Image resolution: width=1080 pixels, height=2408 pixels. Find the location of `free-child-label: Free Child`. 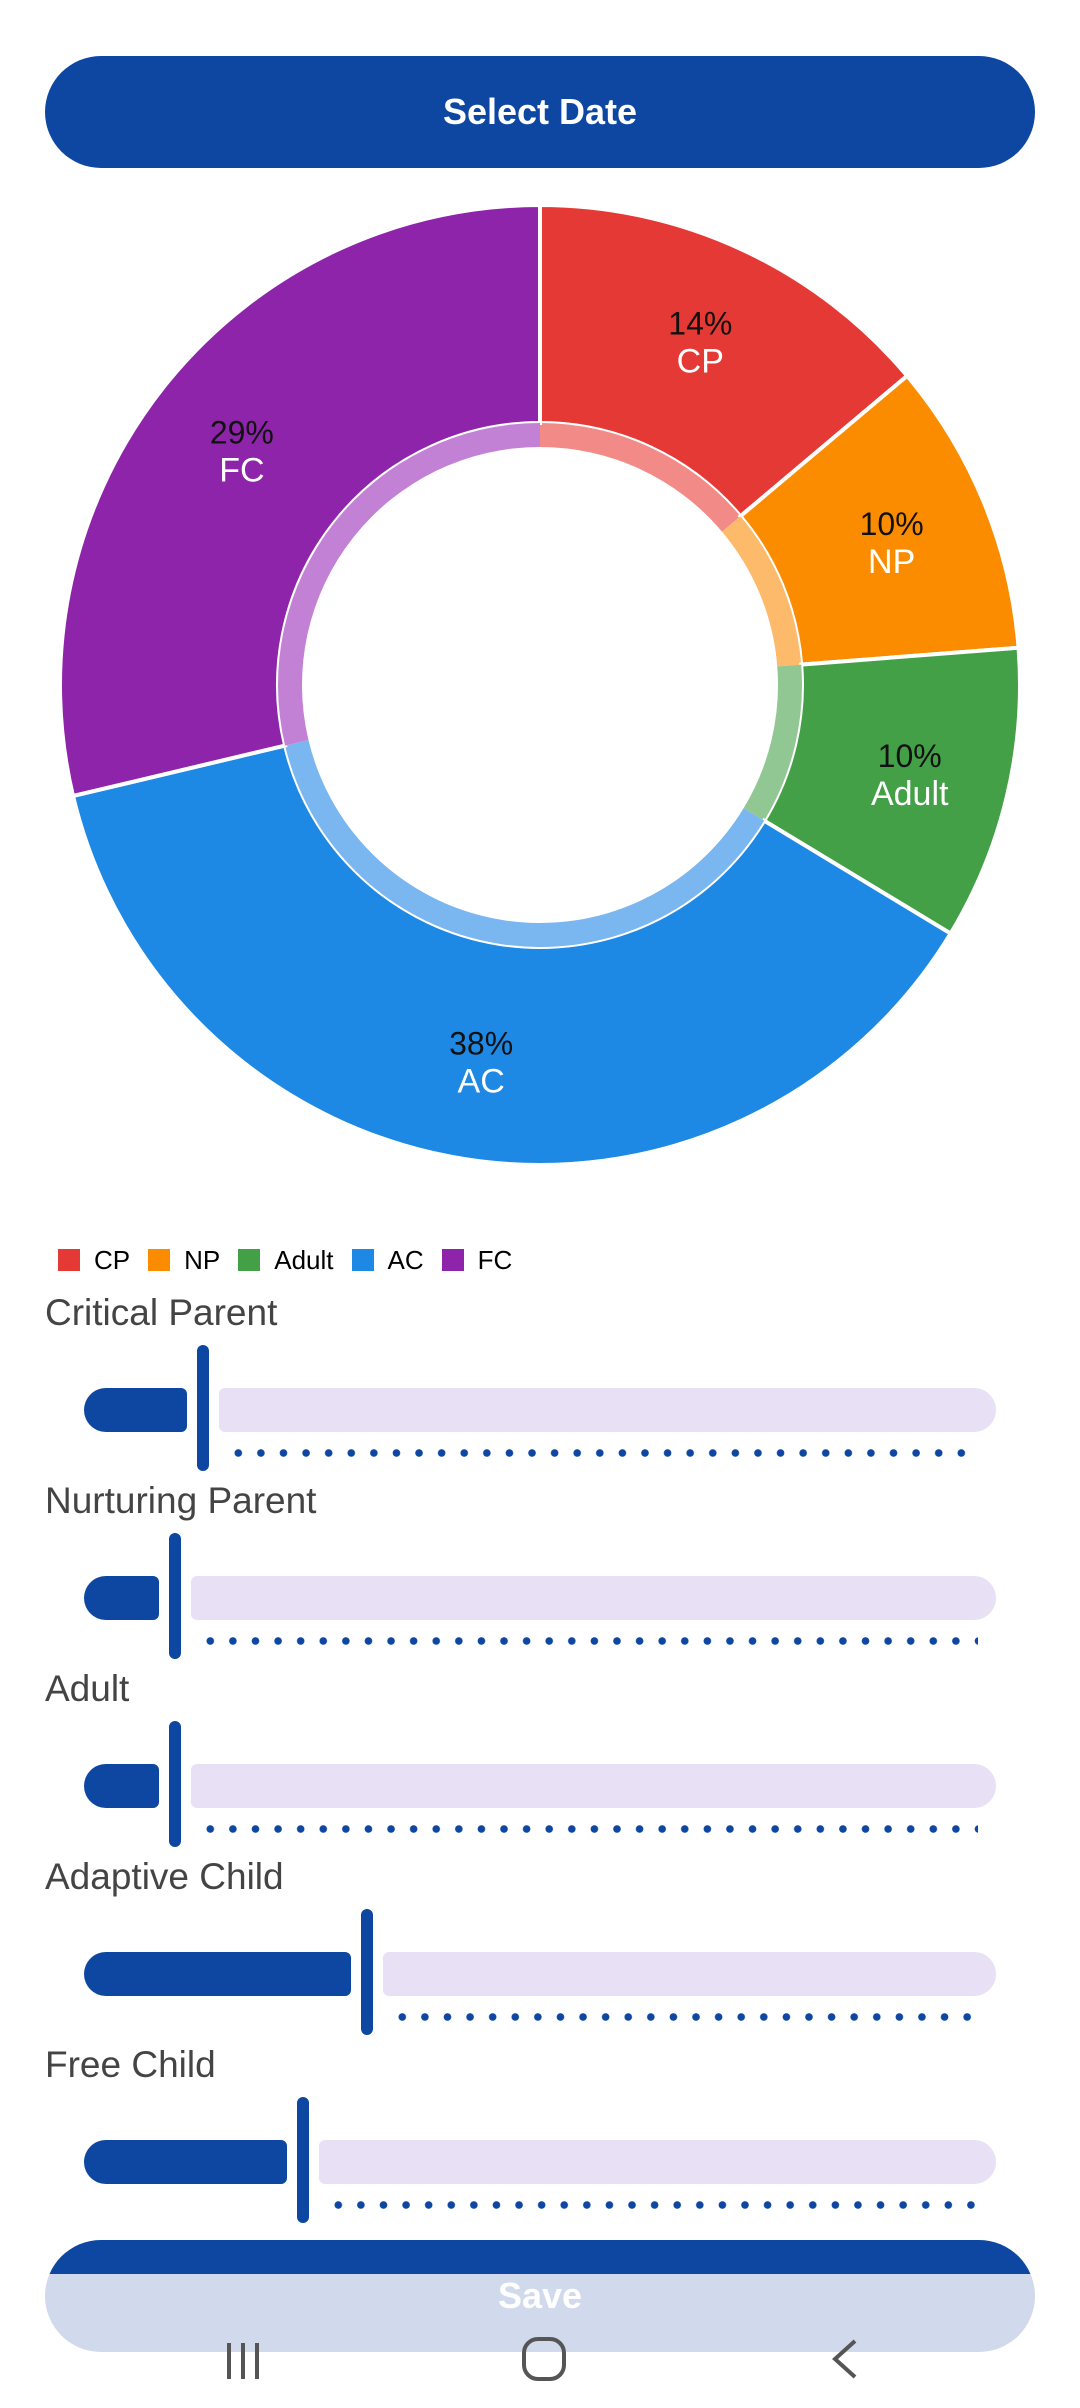

free-child-label: Free Child is located at coordinates (130, 2064).